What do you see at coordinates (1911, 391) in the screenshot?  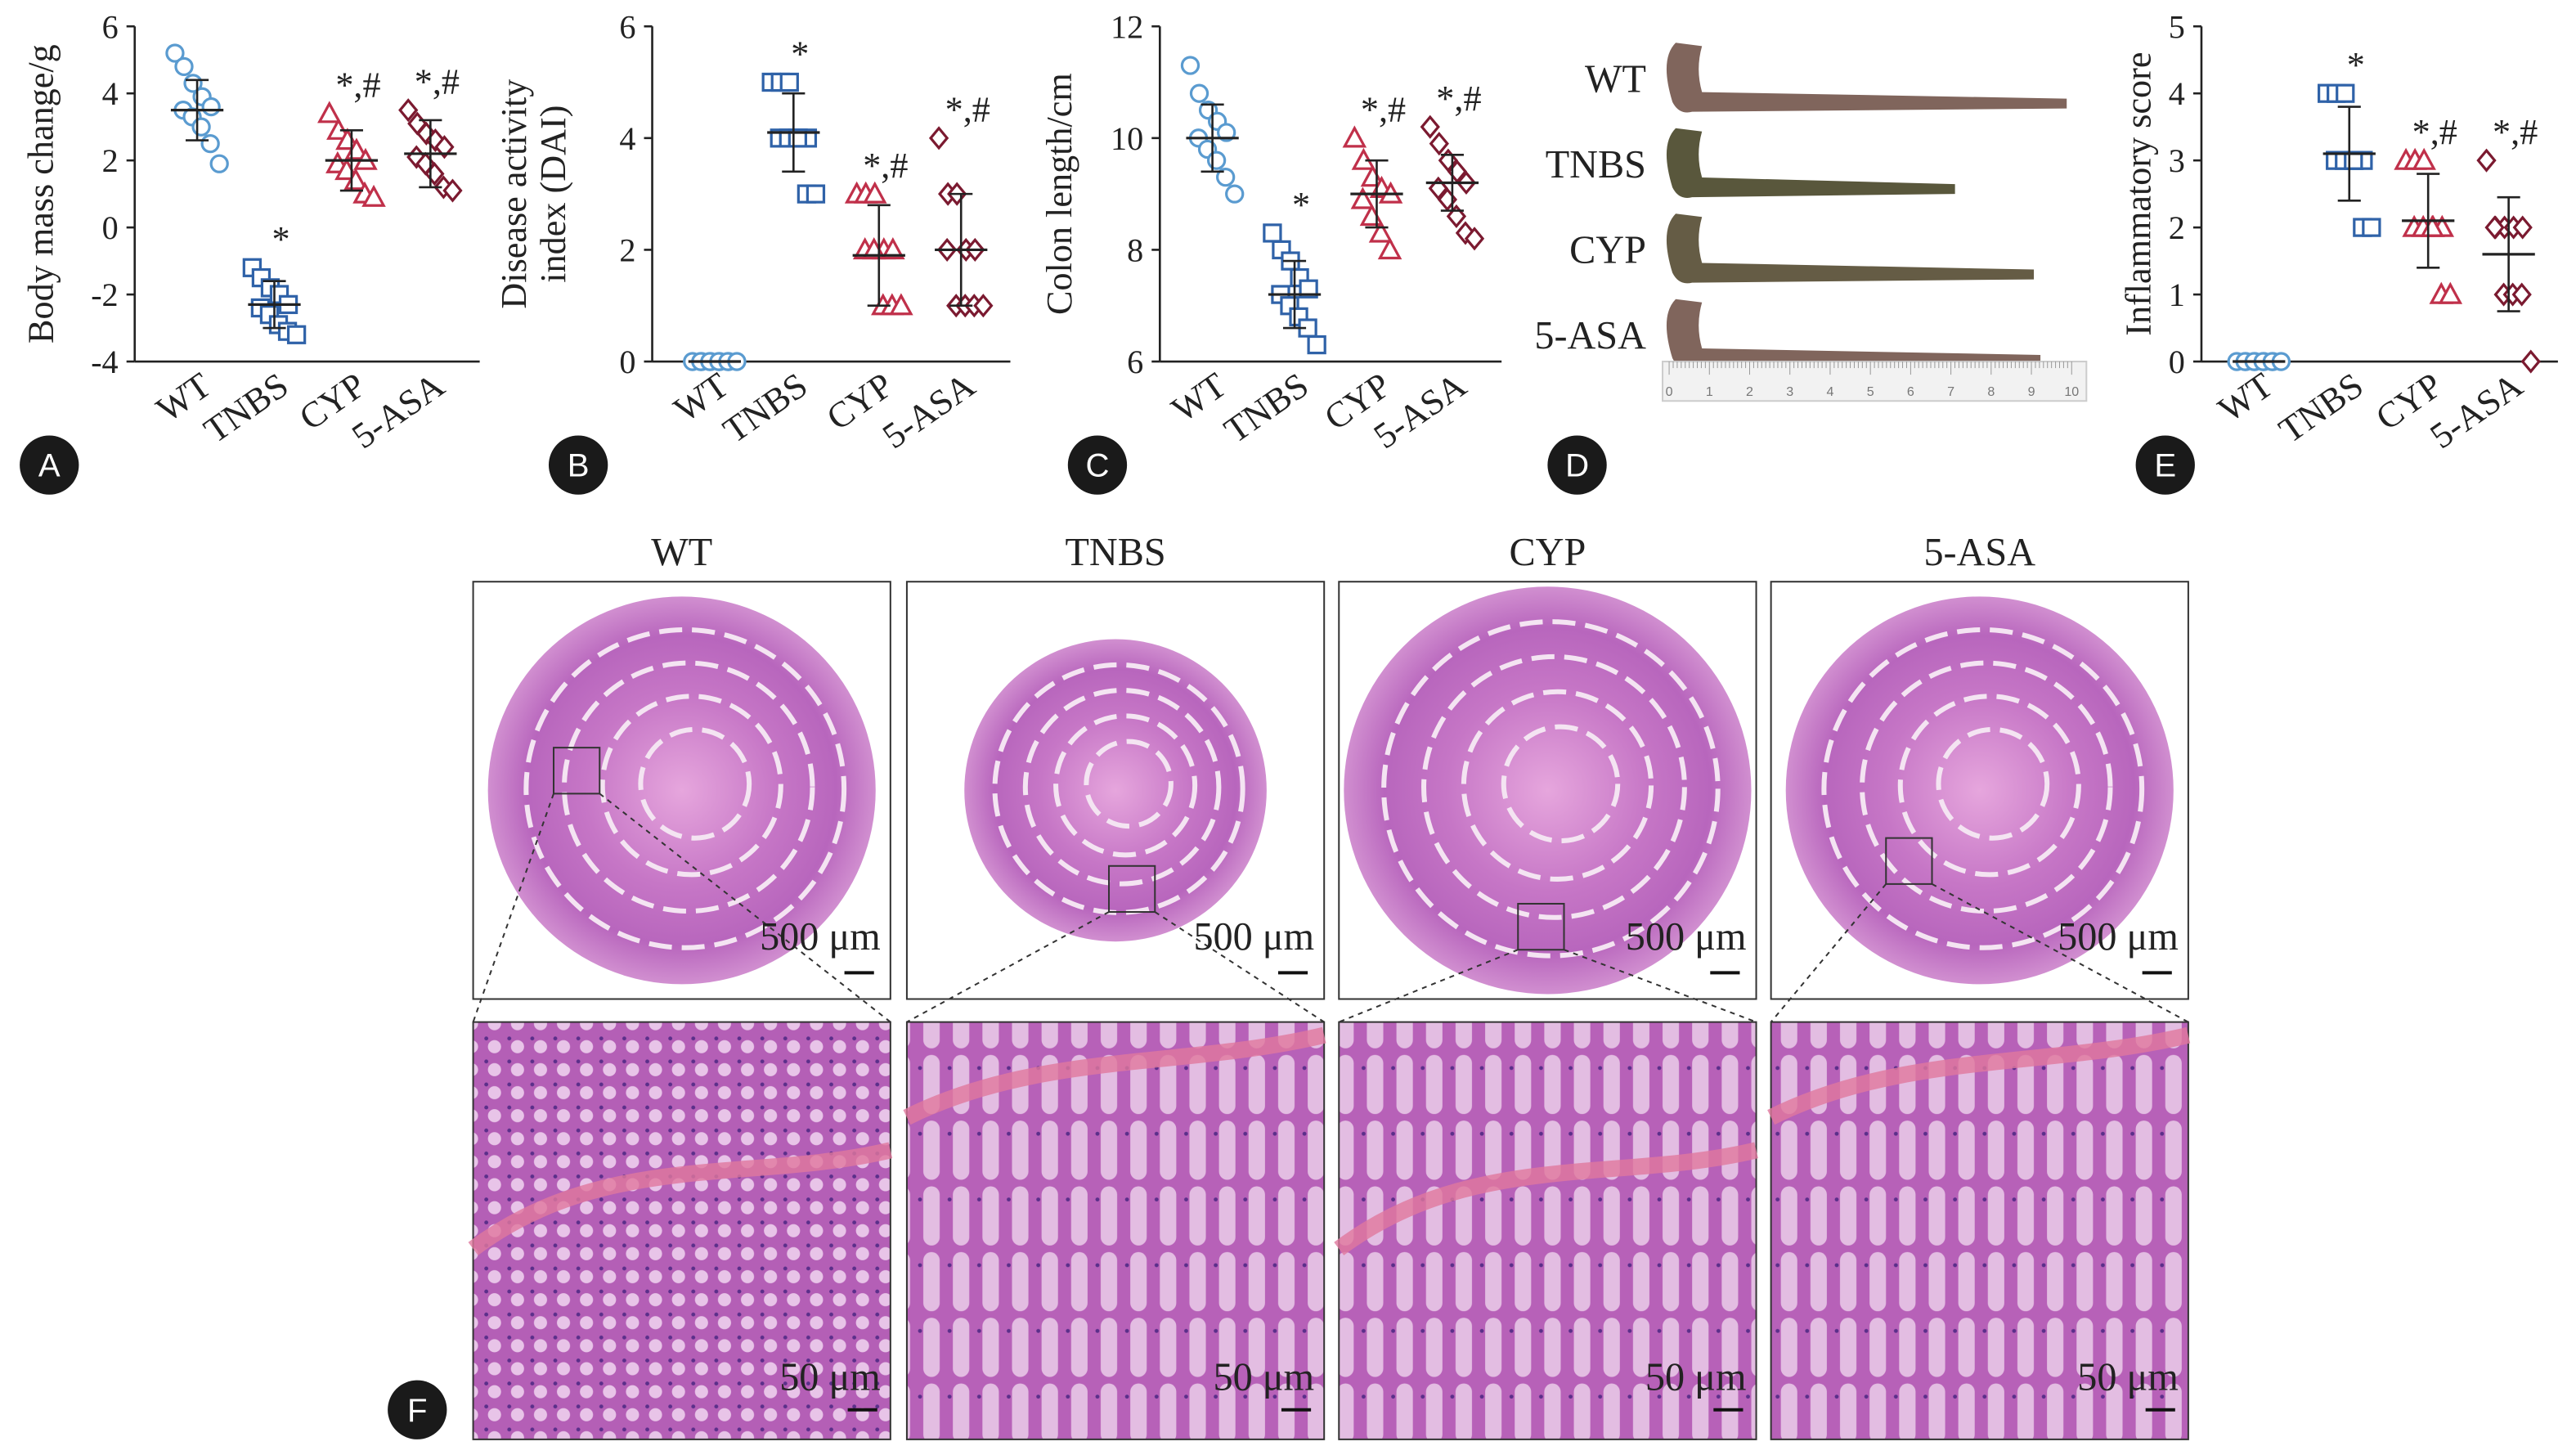 I see `ruler-label: 6` at bounding box center [1911, 391].